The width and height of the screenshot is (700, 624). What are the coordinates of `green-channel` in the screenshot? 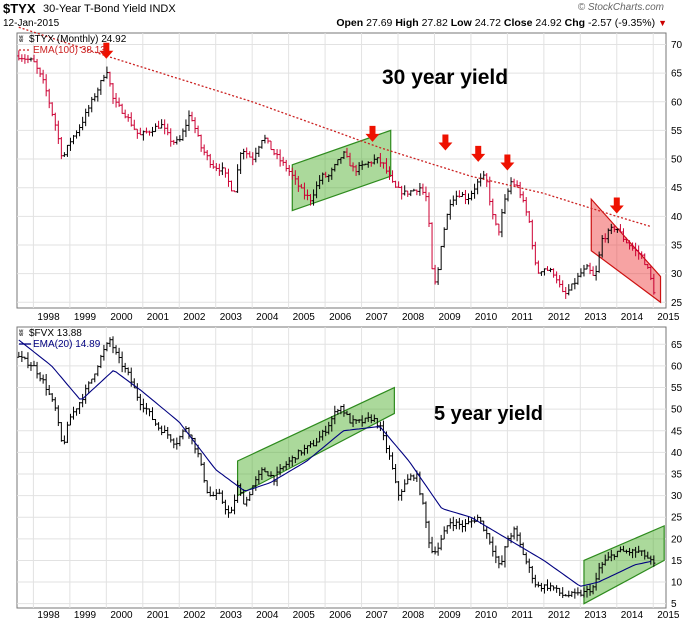 It's located at (624, 564).